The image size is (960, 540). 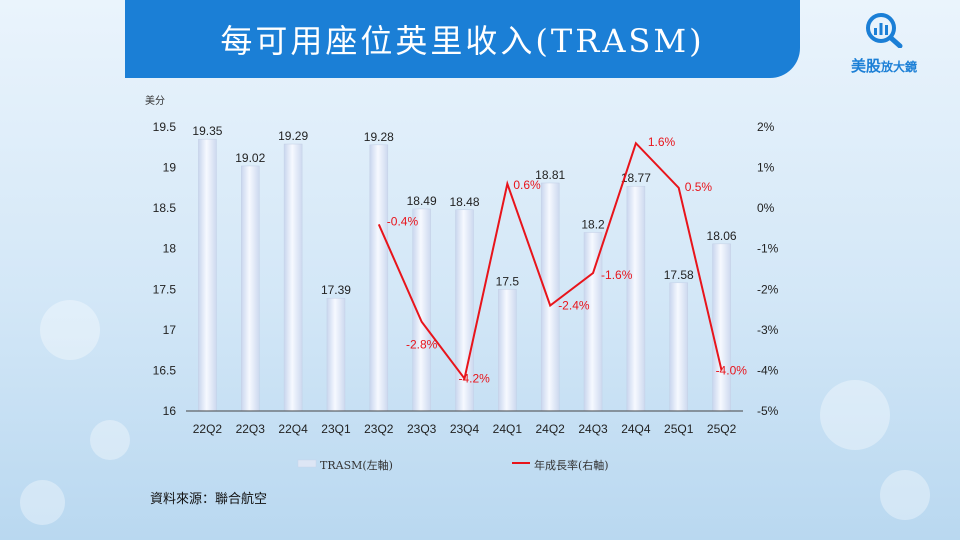 I want to click on bar-22Q2, so click(x=207, y=275).